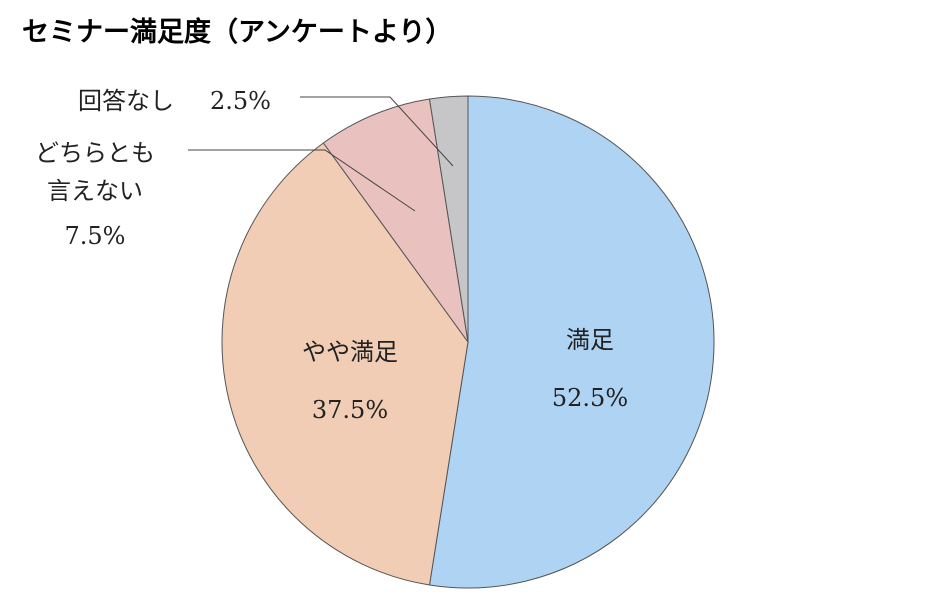 The width and height of the screenshot is (930, 596). I want to click on value-label: 37.5%, so click(350, 410).